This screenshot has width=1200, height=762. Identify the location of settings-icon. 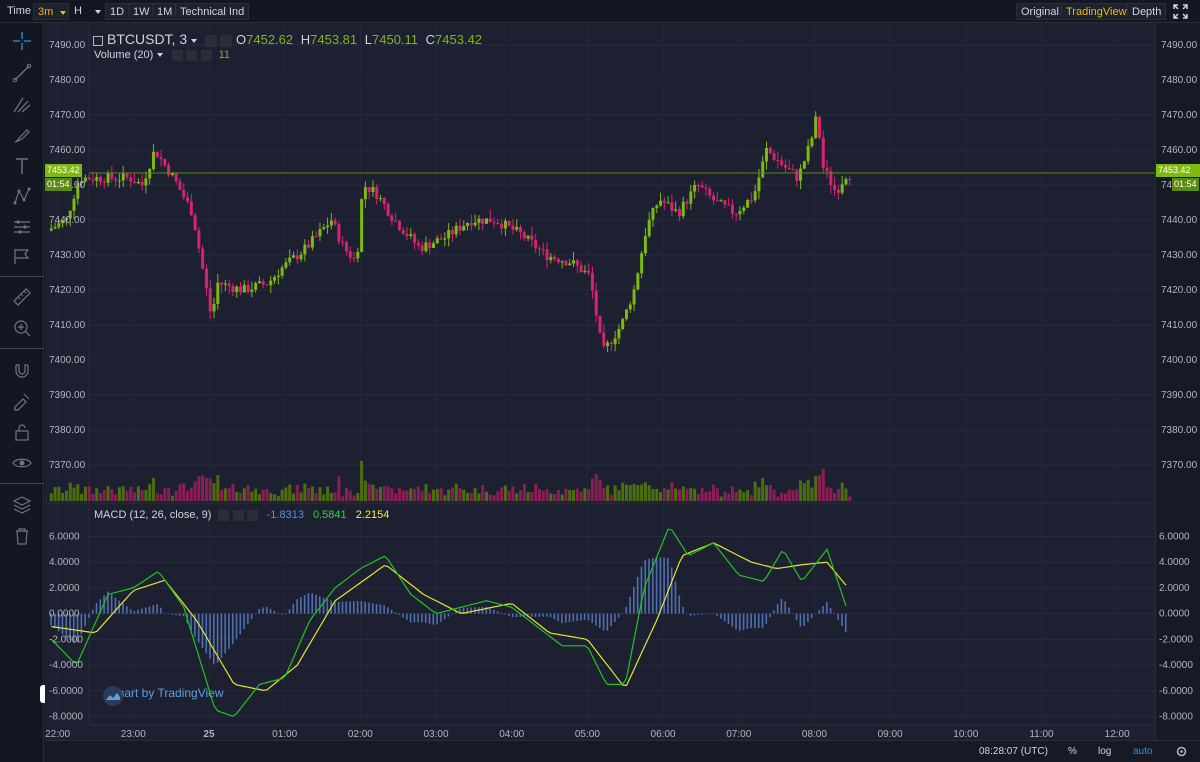
(210, 40).